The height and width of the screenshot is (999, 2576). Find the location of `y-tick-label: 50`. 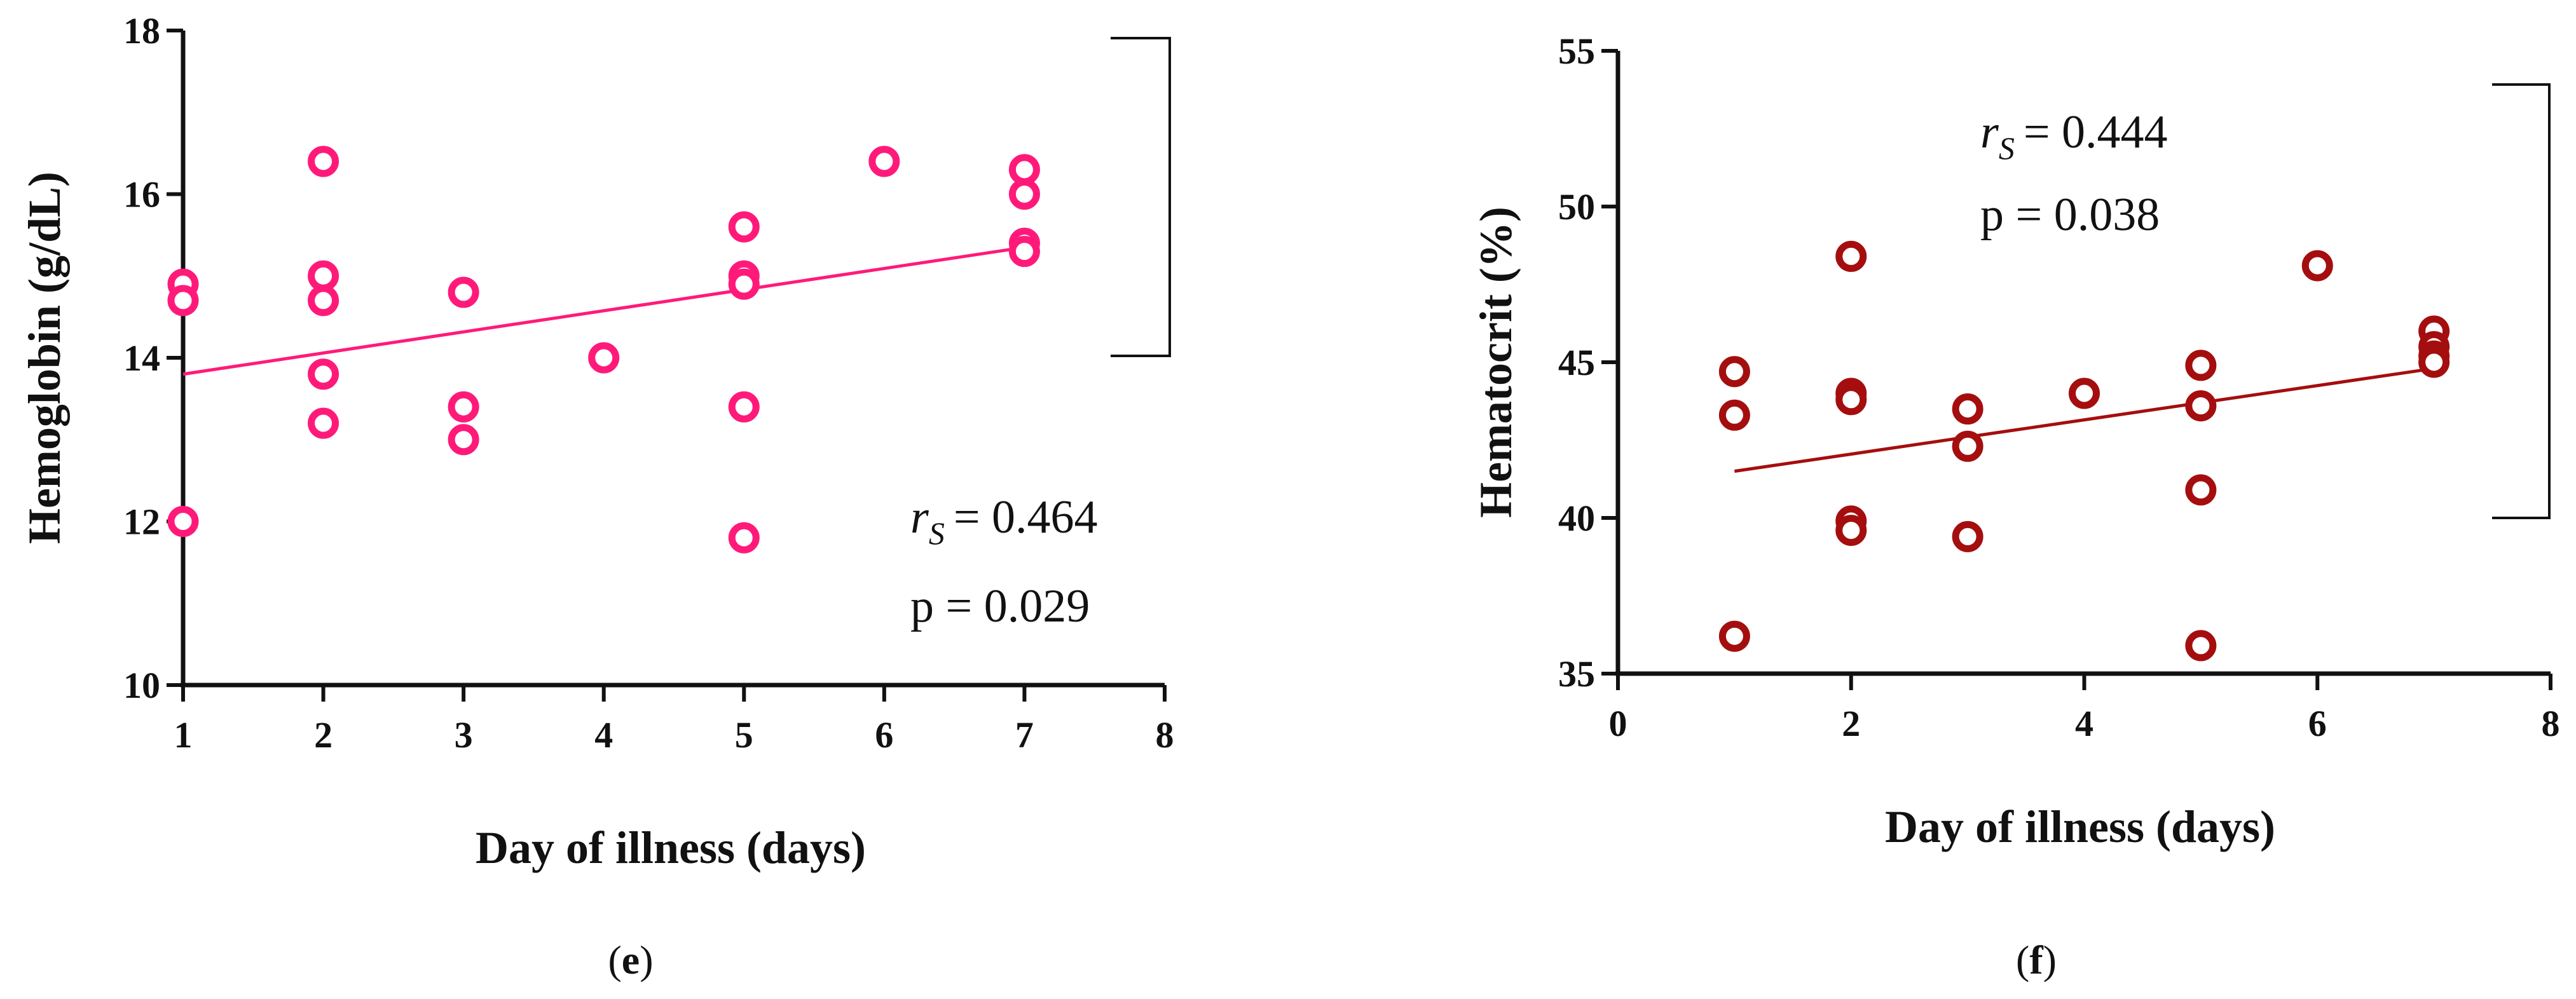

y-tick-label: 50 is located at coordinates (1576, 207).